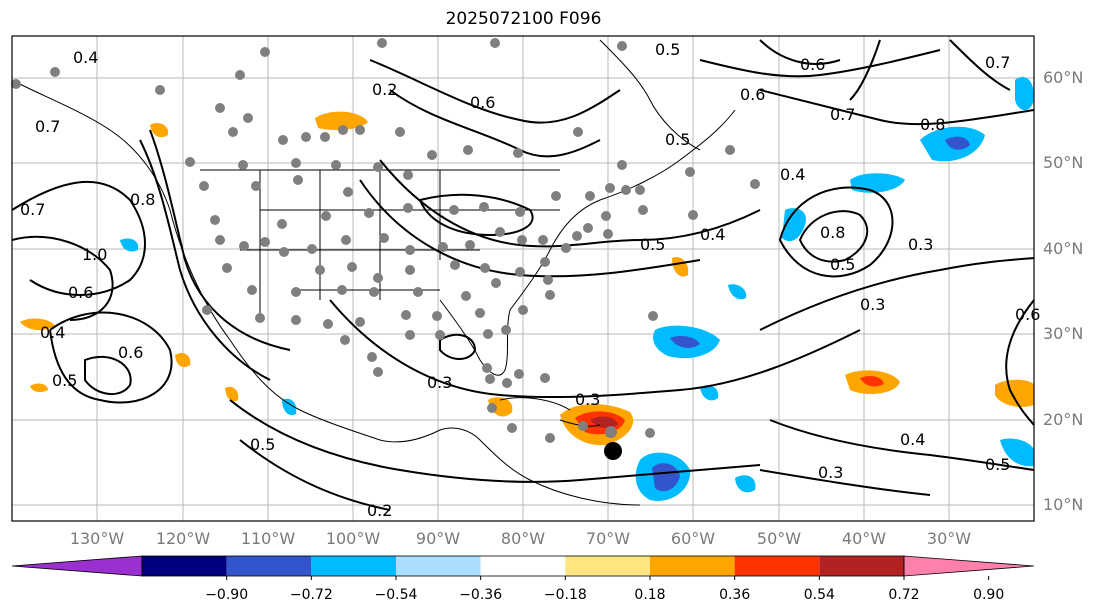 Image resolution: width=1105 pixels, height=615 pixels. What do you see at coordinates (608, 538) in the screenshot?
I see `lon-label-70w: 70°W` at bounding box center [608, 538].